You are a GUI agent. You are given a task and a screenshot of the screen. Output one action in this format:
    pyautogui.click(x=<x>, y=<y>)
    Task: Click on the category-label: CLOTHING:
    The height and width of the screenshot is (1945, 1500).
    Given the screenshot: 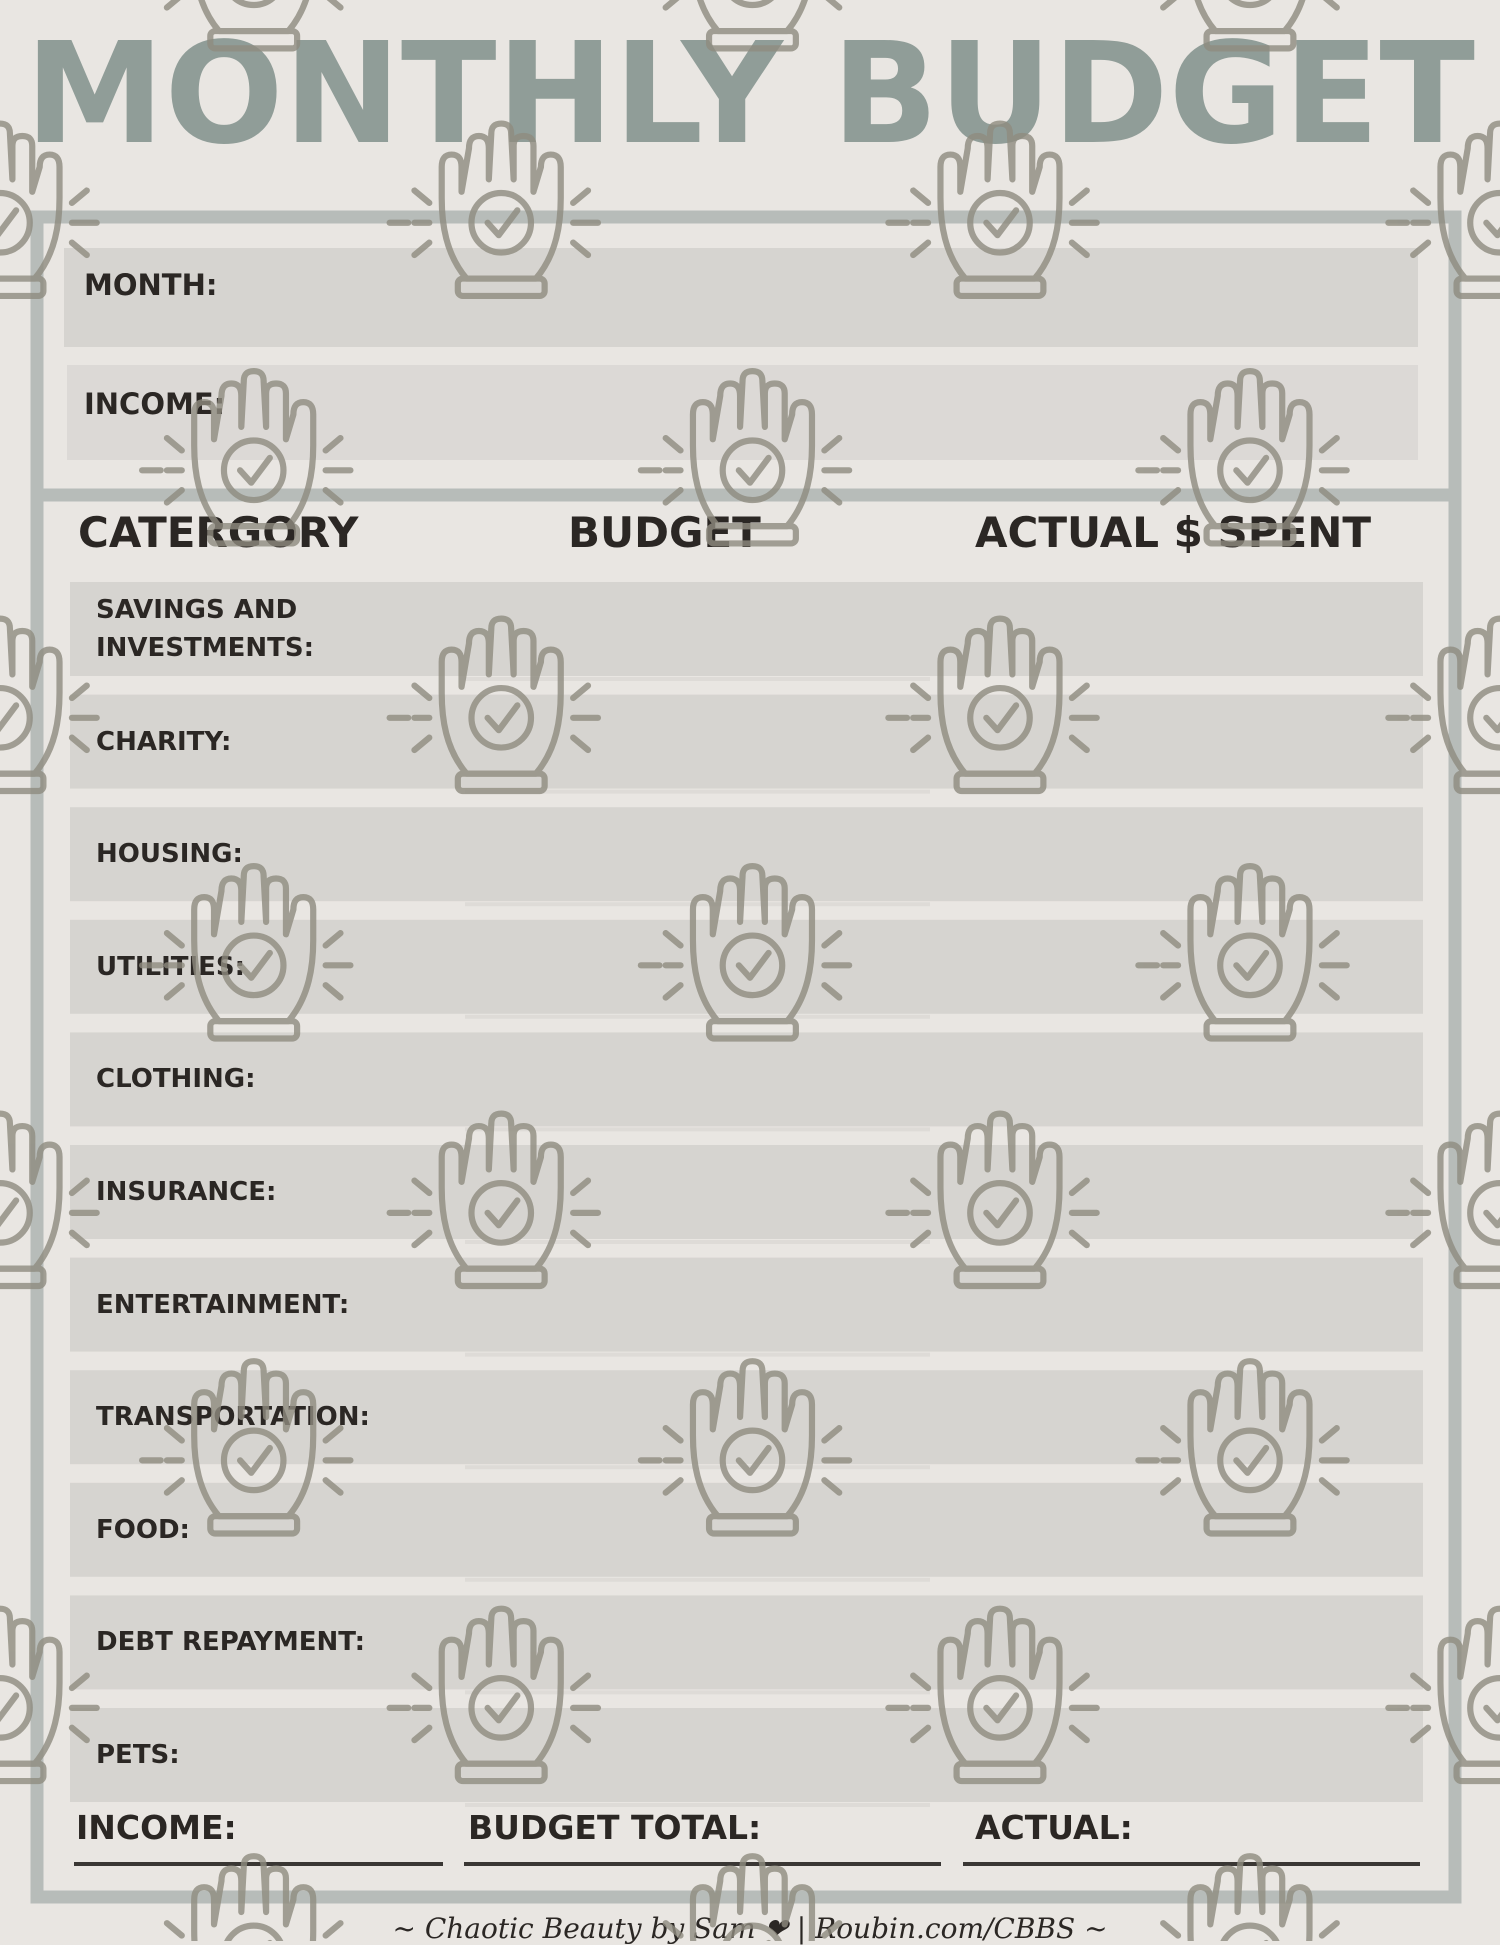 What is the action you would take?
    pyautogui.click(x=176, y=1079)
    